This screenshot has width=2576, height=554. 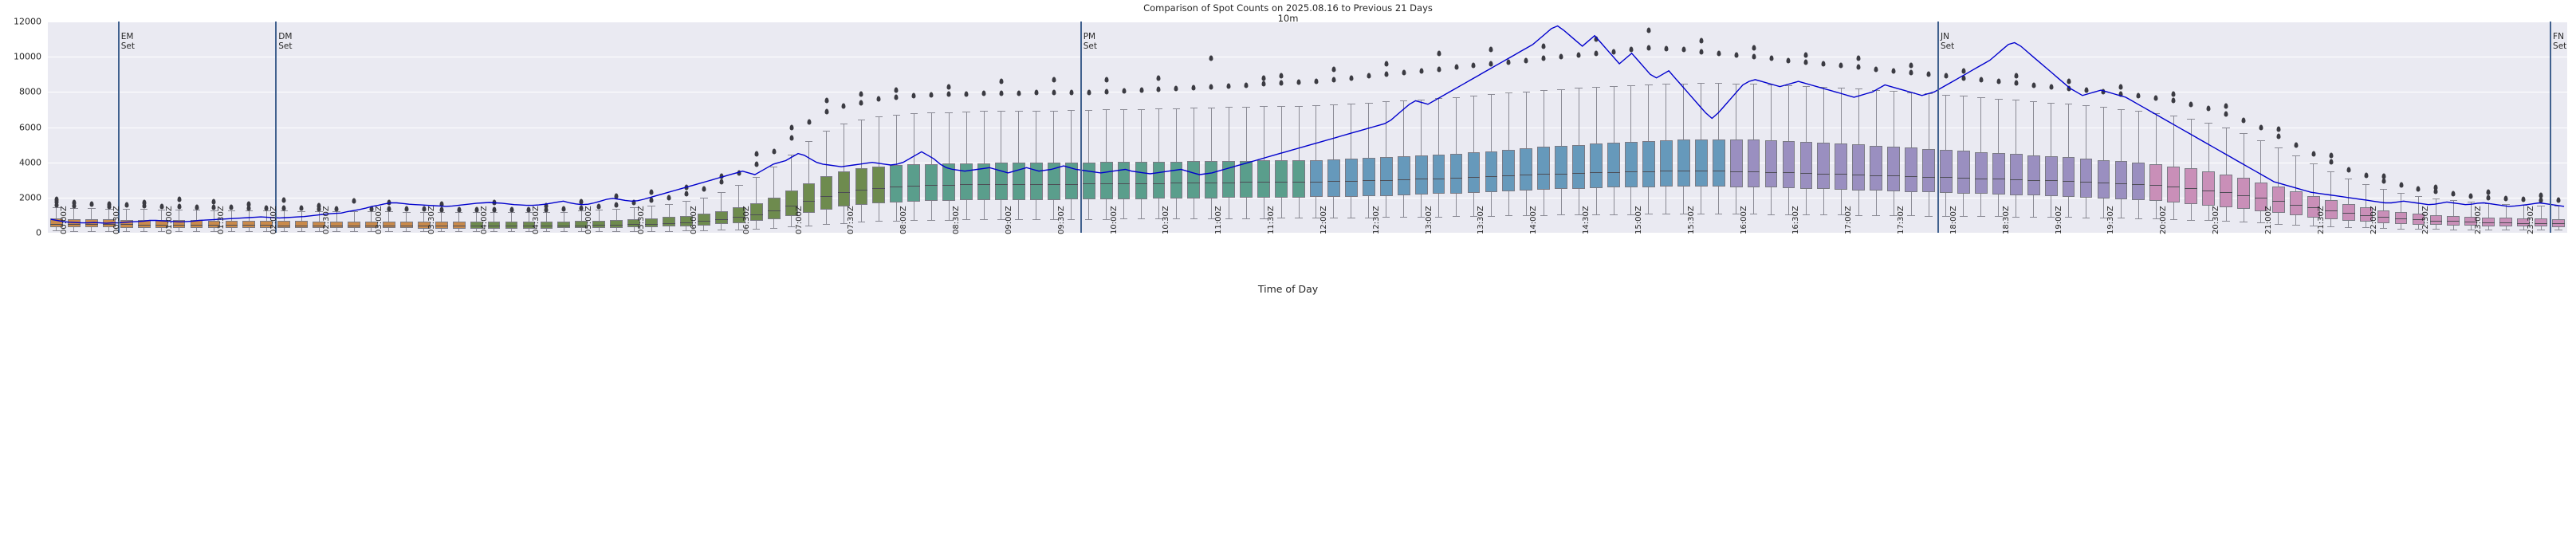 I want to click on event-label: FN Set, so click(x=2560, y=42).